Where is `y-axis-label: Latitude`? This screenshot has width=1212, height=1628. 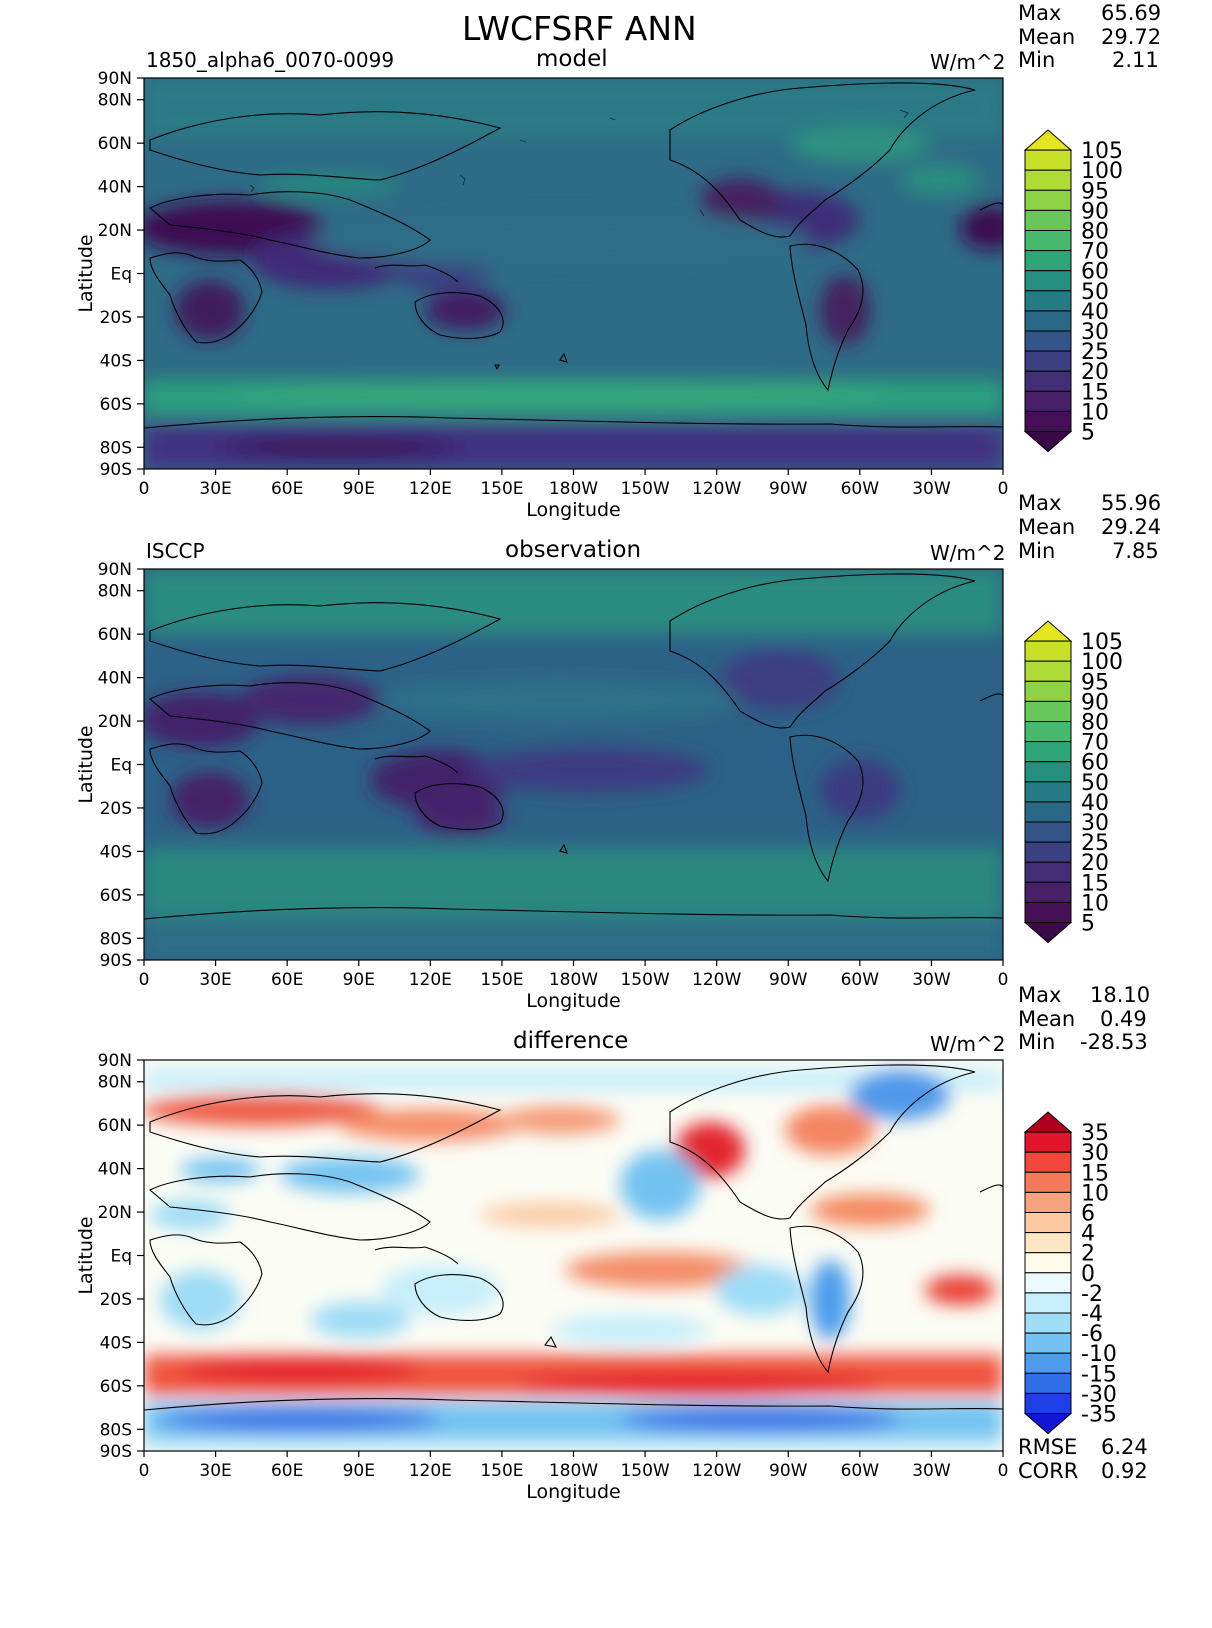 y-axis-label: Latitude is located at coordinates (86, 1255).